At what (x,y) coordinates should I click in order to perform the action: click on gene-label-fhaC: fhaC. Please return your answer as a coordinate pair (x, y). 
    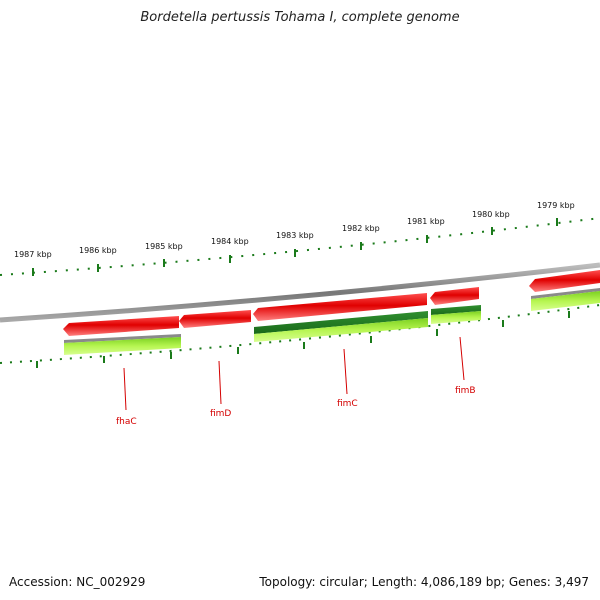
    Looking at the image, I should click on (126, 422).